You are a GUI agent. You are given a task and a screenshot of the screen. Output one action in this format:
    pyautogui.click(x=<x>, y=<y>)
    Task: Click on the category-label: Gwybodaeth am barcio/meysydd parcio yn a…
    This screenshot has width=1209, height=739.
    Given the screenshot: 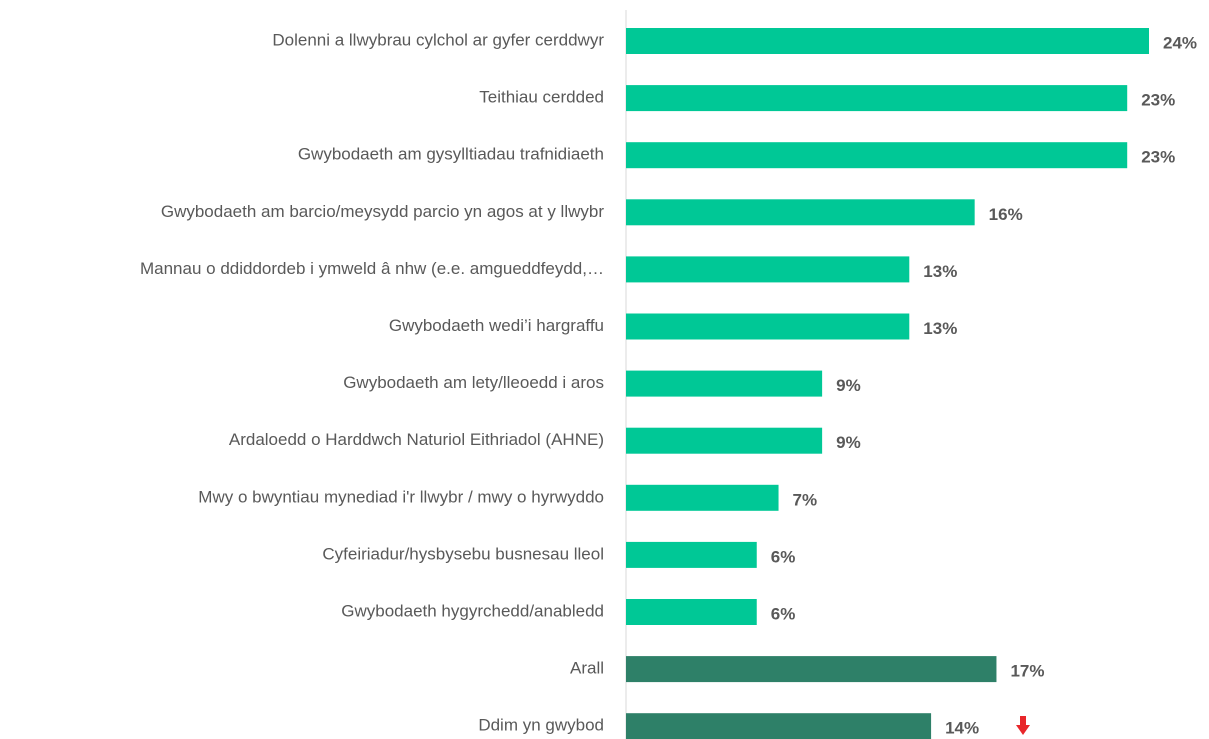 What is the action you would take?
    pyautogui.click(x=382, y=211)
    